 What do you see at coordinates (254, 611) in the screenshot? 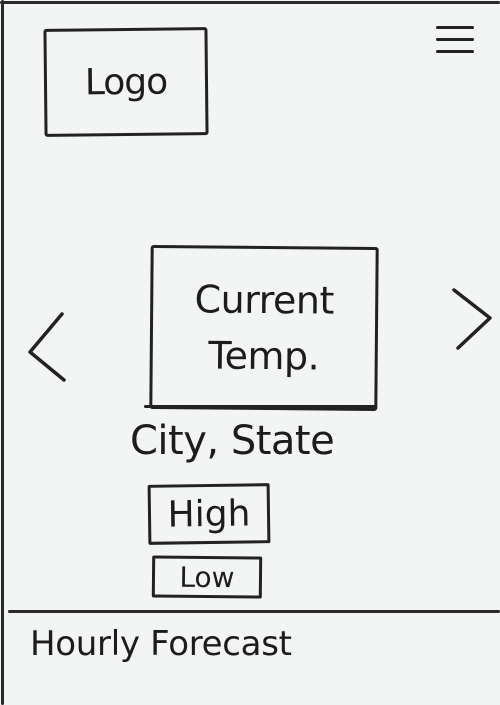
I see `section-divider` at bounding box center [254, 611].